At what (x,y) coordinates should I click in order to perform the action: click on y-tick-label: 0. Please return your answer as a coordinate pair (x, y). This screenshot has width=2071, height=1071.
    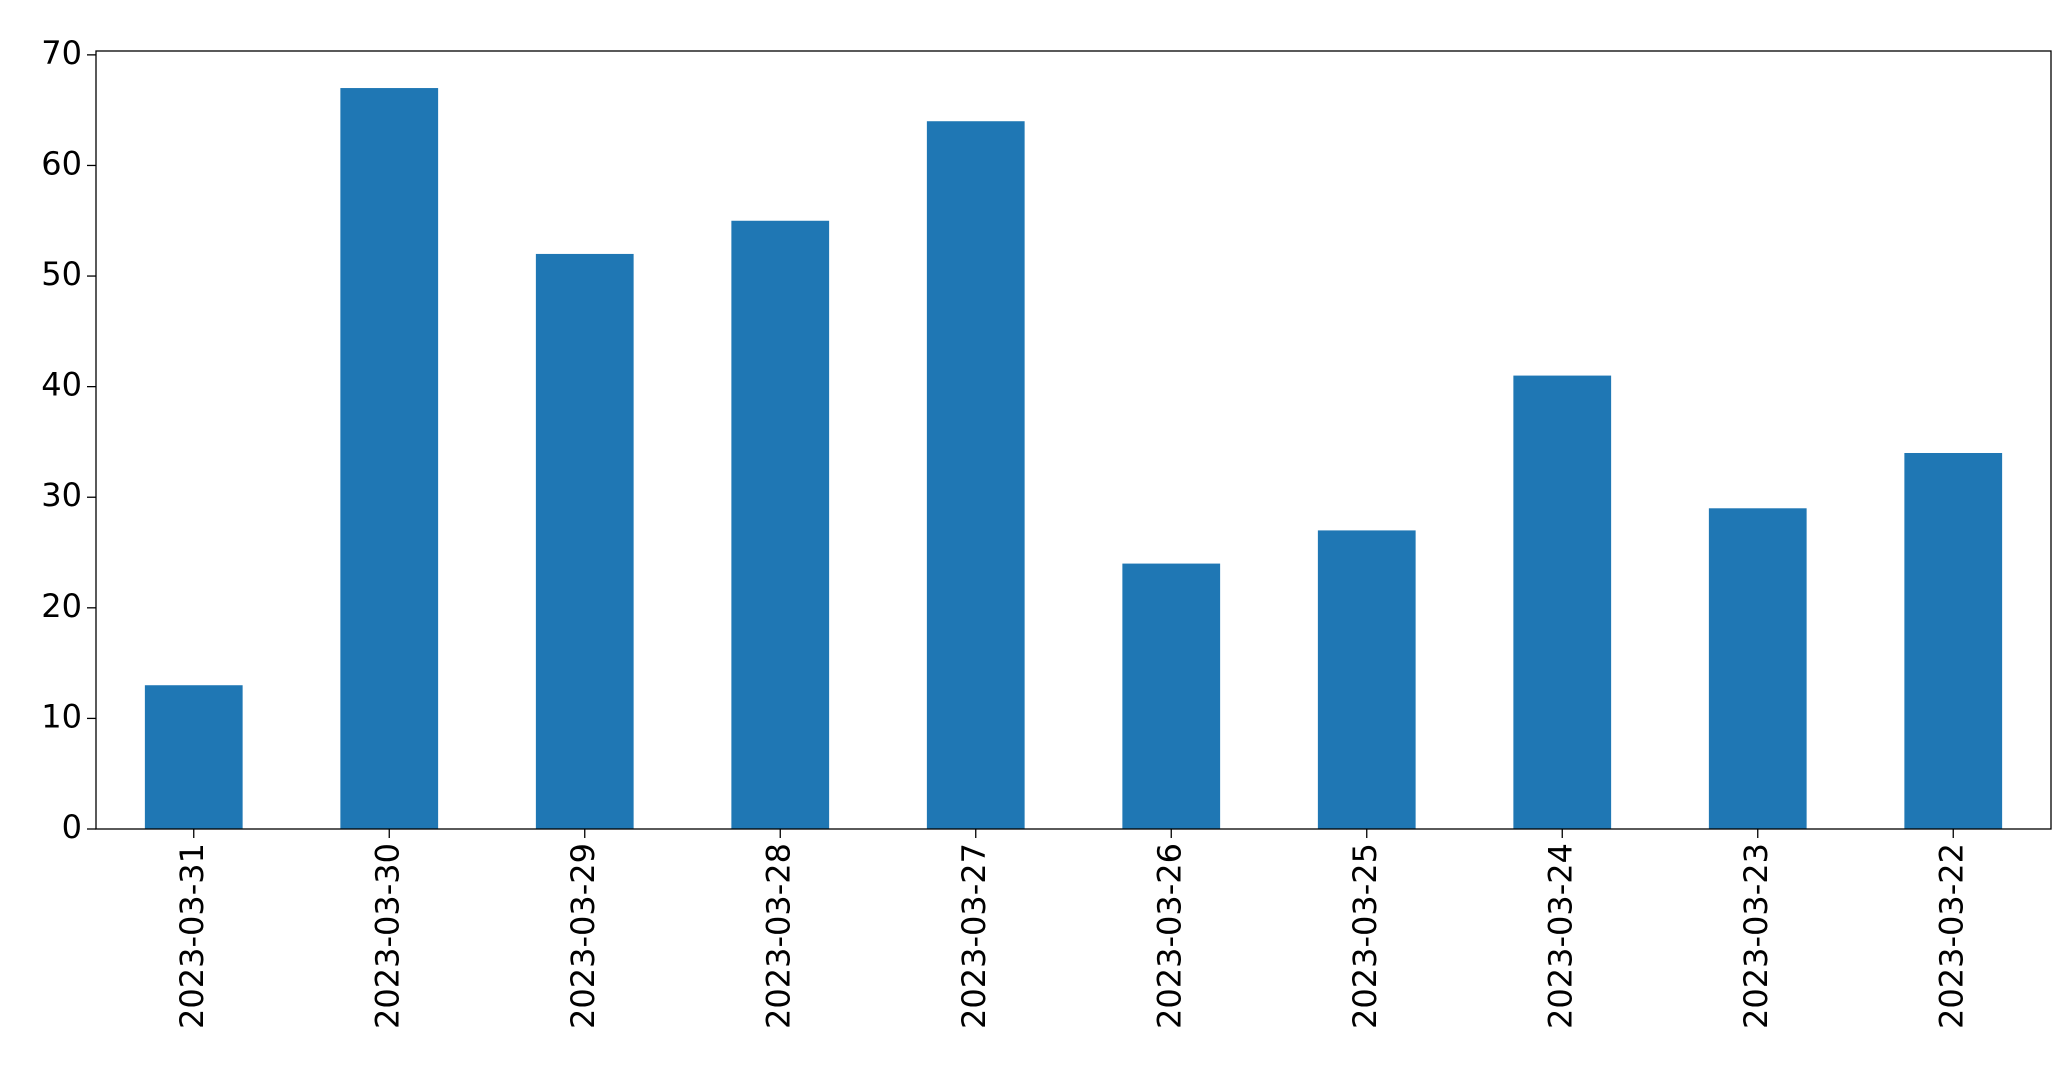
    Looking at the image, I should click on (72, 827).